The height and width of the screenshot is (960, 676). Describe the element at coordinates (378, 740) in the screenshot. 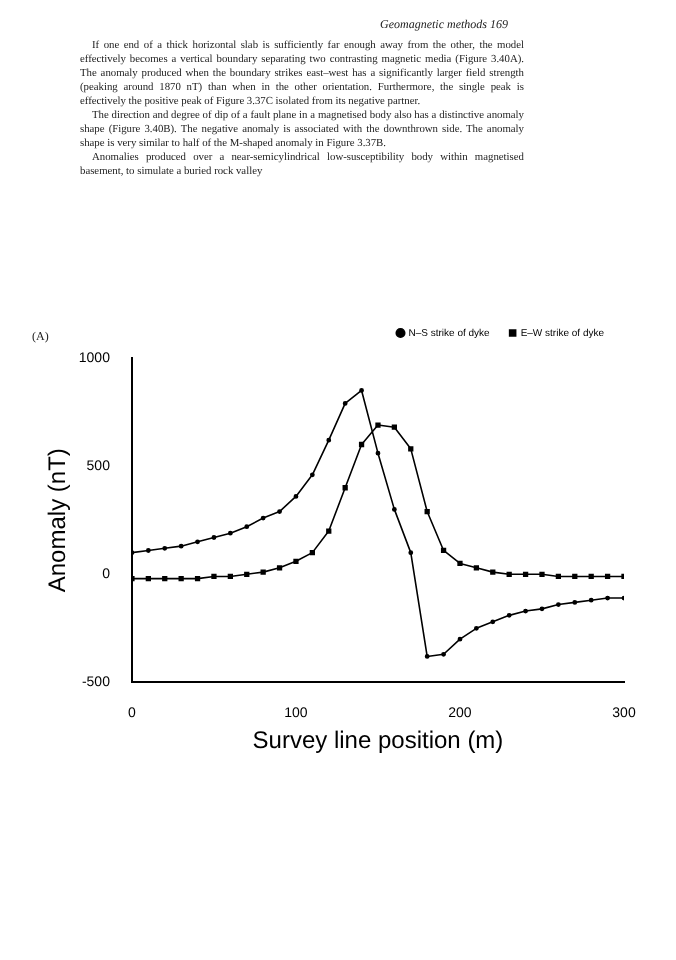

I see `x-axis-title: Survey line position (m)` at that location.